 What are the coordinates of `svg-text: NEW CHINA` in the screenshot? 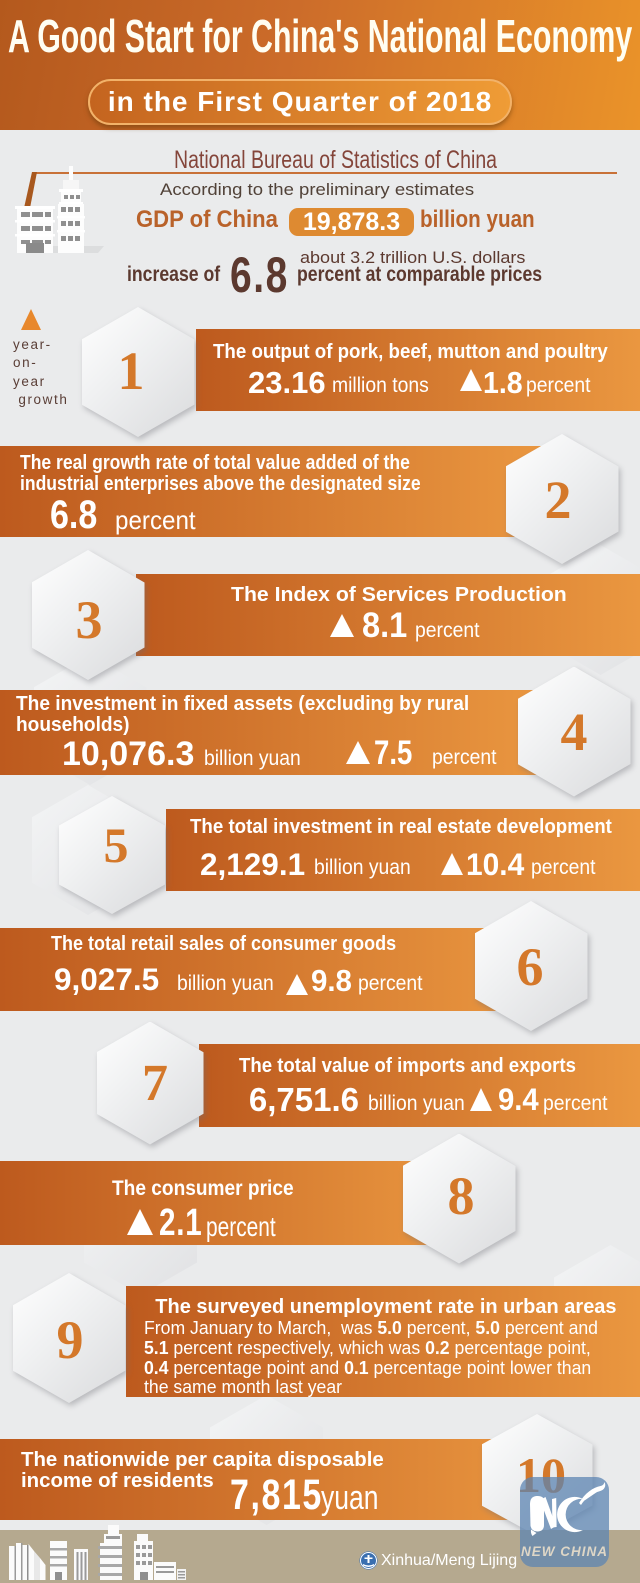 It's located at (564, 1551).